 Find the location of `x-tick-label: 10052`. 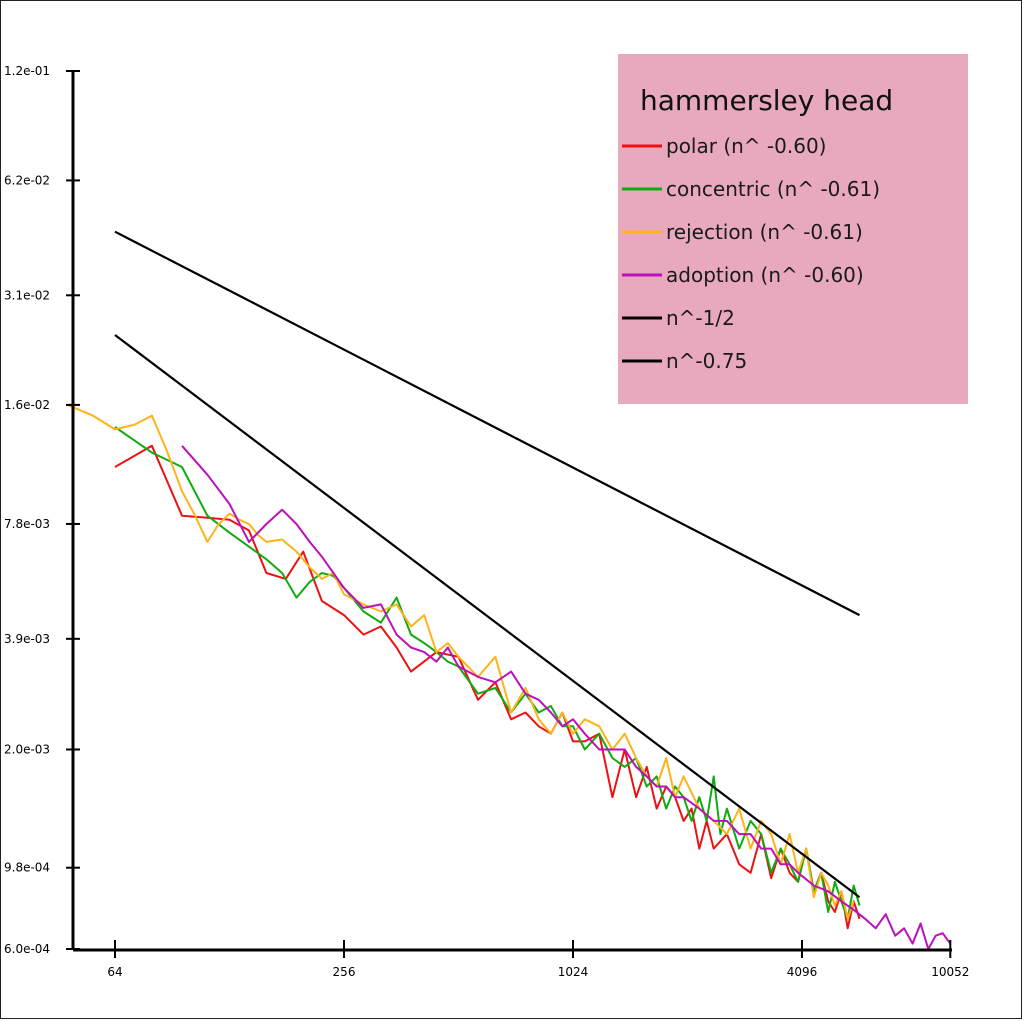

x-tick-label: 10052 is located at coordinates (950, 972).